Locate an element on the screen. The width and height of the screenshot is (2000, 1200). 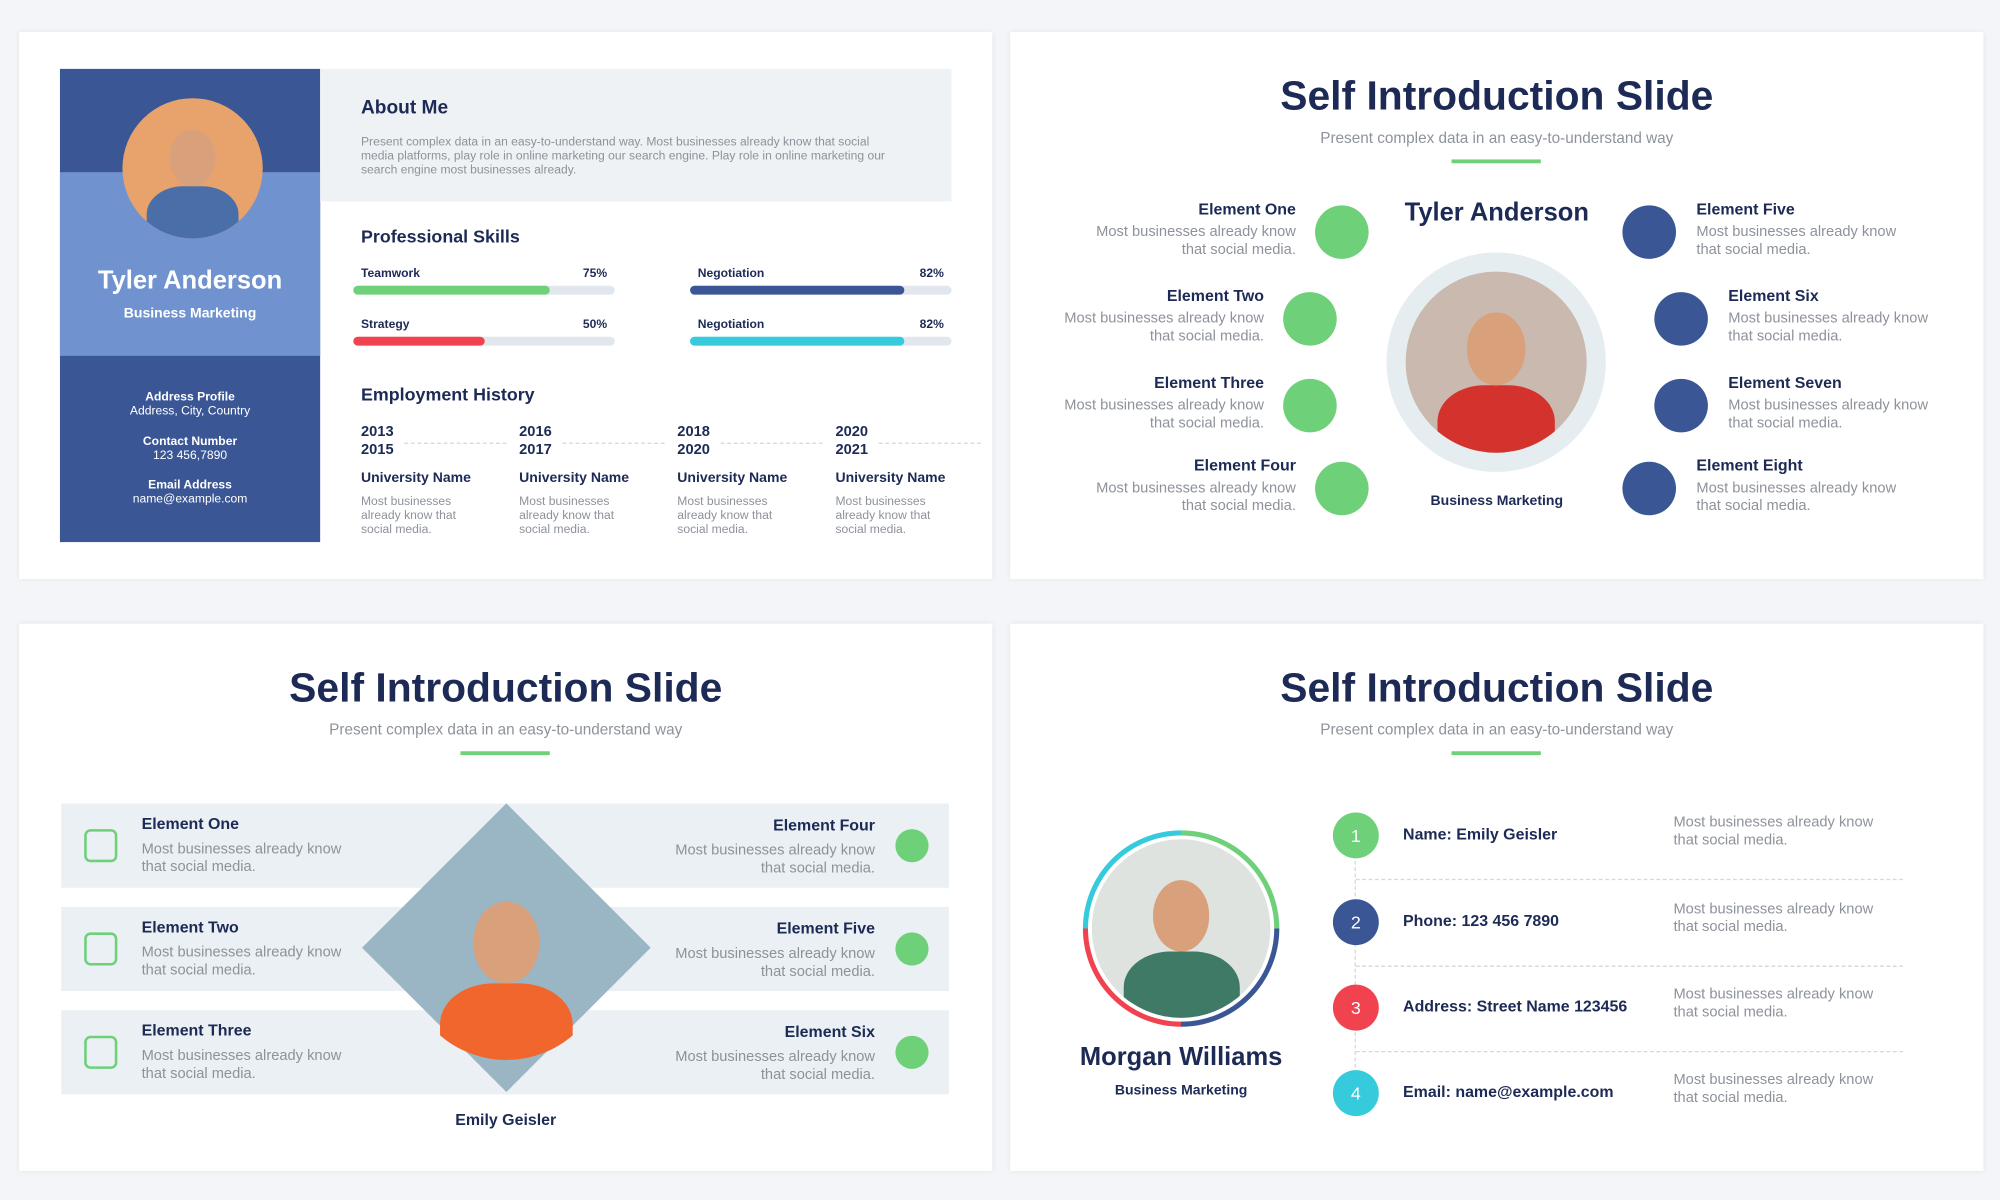
element-title: Element Seven is located at coordinates (1785, 382).